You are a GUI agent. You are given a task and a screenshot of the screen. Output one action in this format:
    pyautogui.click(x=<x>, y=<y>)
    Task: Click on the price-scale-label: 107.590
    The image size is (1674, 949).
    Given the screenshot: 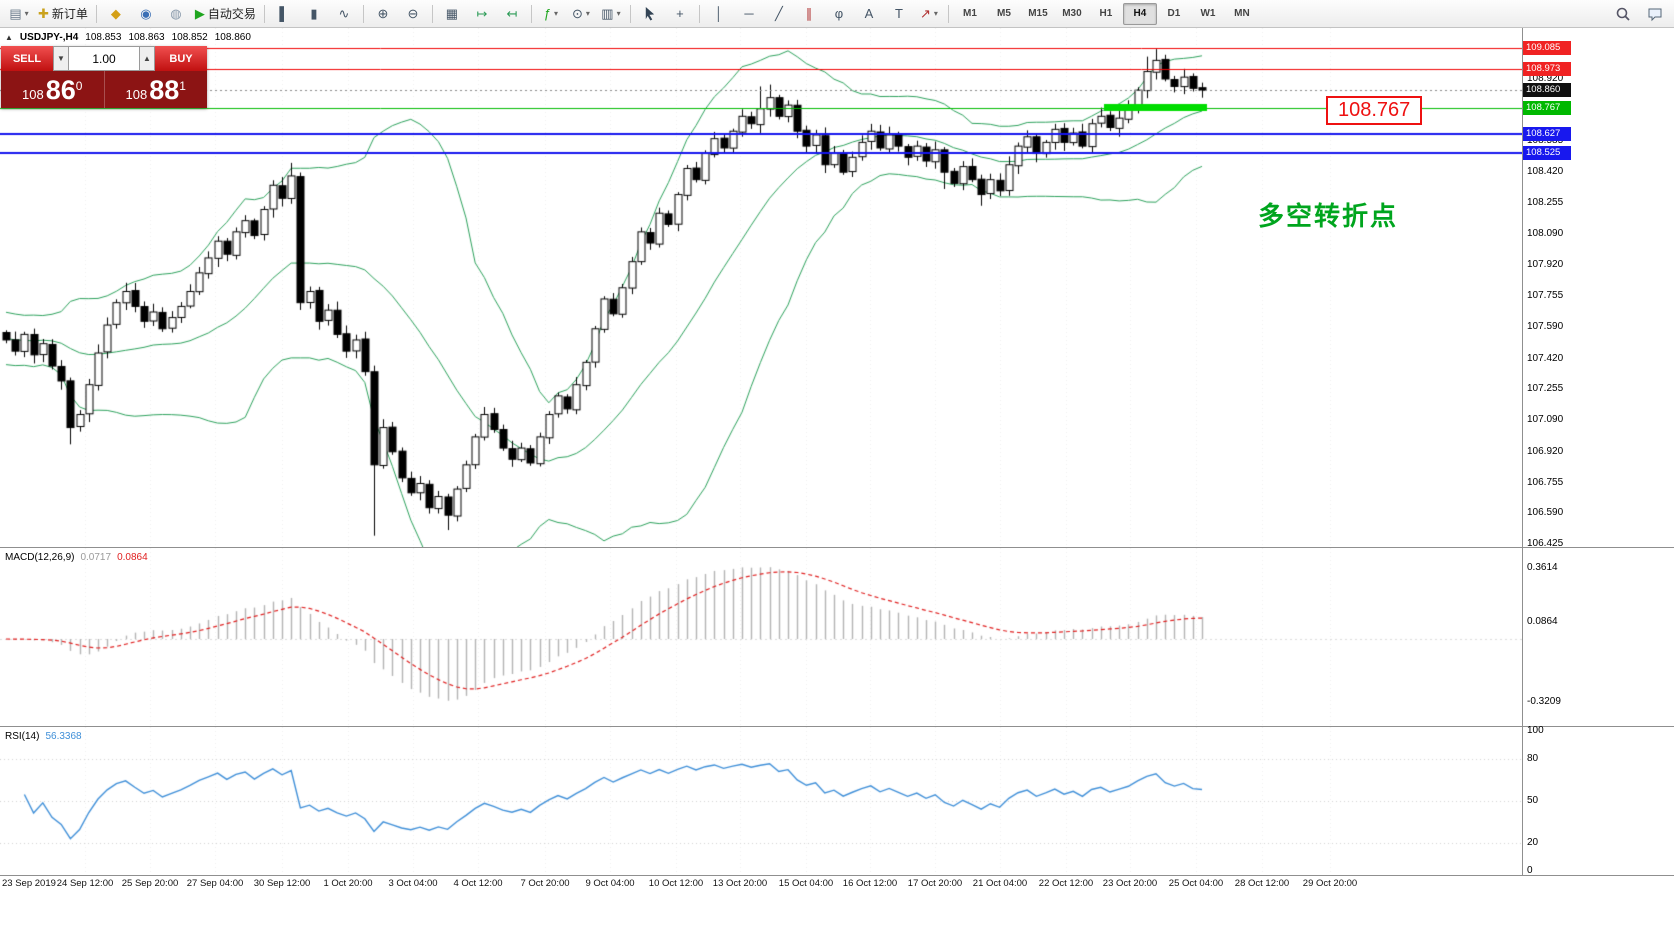 What is the action you would take?
    pyautogui.click(x=1545, y=326)
    